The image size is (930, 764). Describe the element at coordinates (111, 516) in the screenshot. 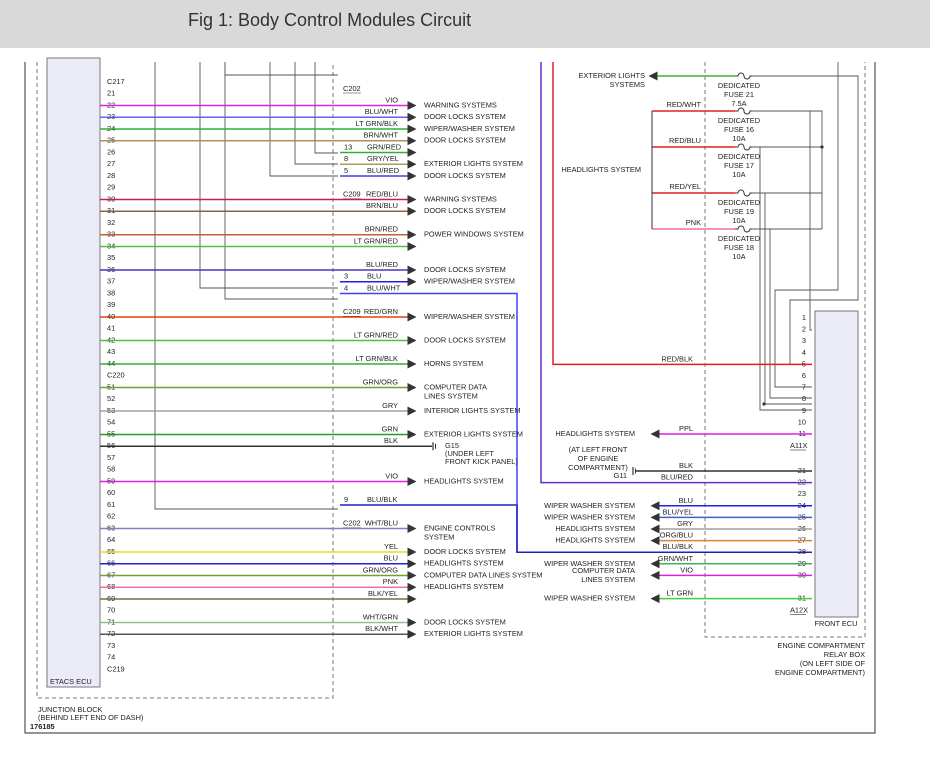

I see `pin-number: 62` at that location.